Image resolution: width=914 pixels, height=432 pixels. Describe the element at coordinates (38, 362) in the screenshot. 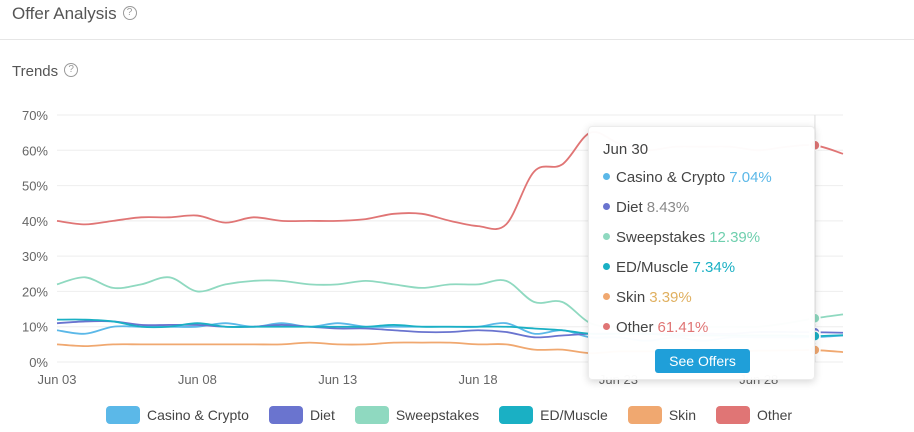

I see `y-tick-label: 0%` at that location.